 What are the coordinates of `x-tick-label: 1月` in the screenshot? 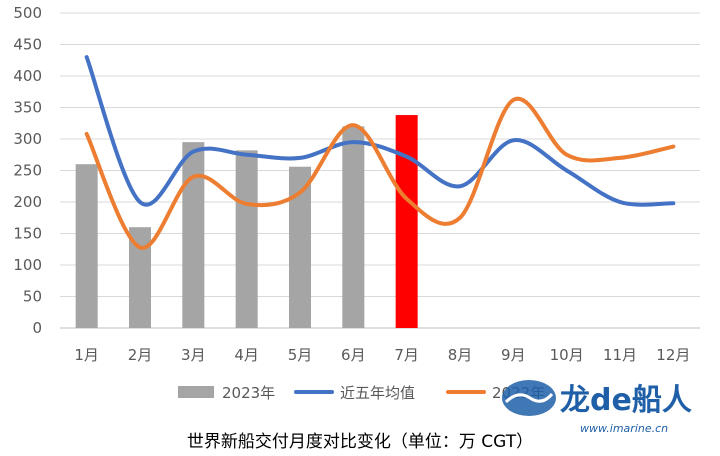 It's located at (86, 355).